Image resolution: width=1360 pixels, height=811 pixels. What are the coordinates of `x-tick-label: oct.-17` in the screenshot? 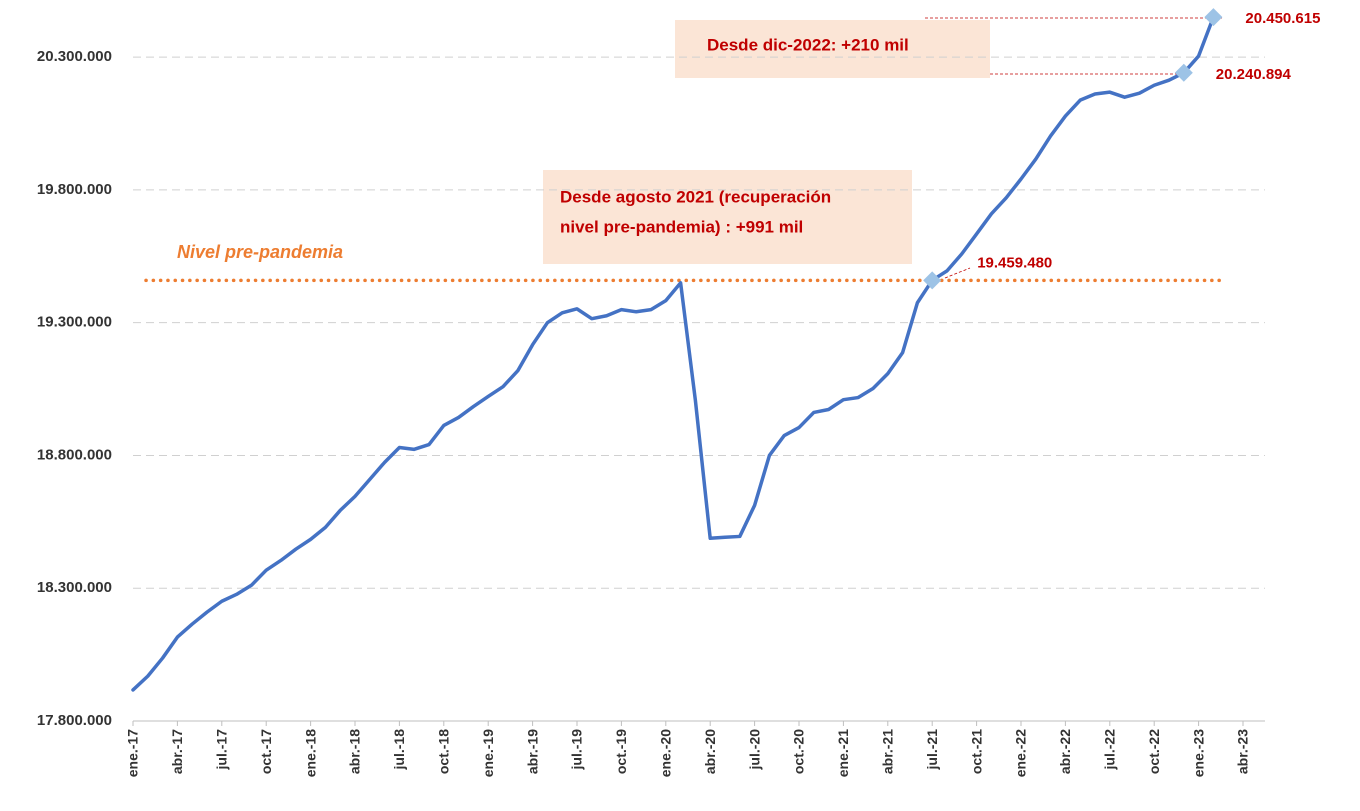 It's located at (266, 751).